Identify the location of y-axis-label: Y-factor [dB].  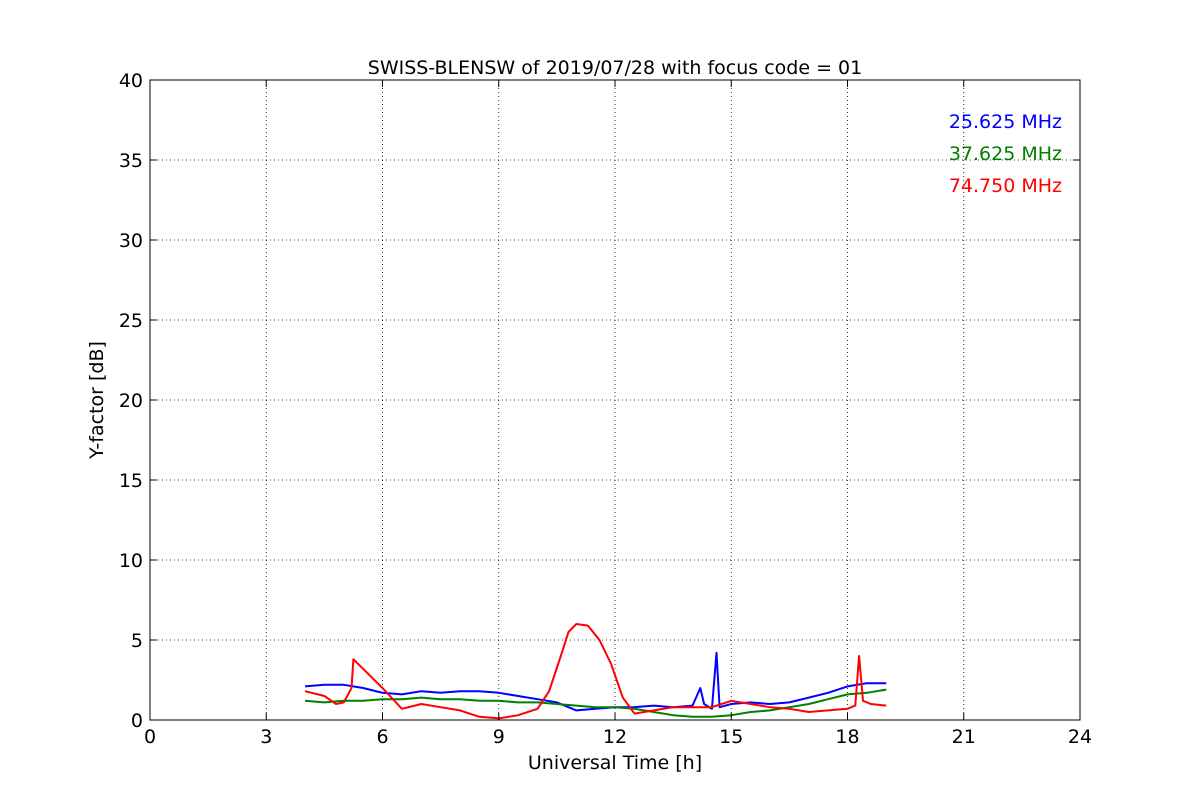
(97, 400).